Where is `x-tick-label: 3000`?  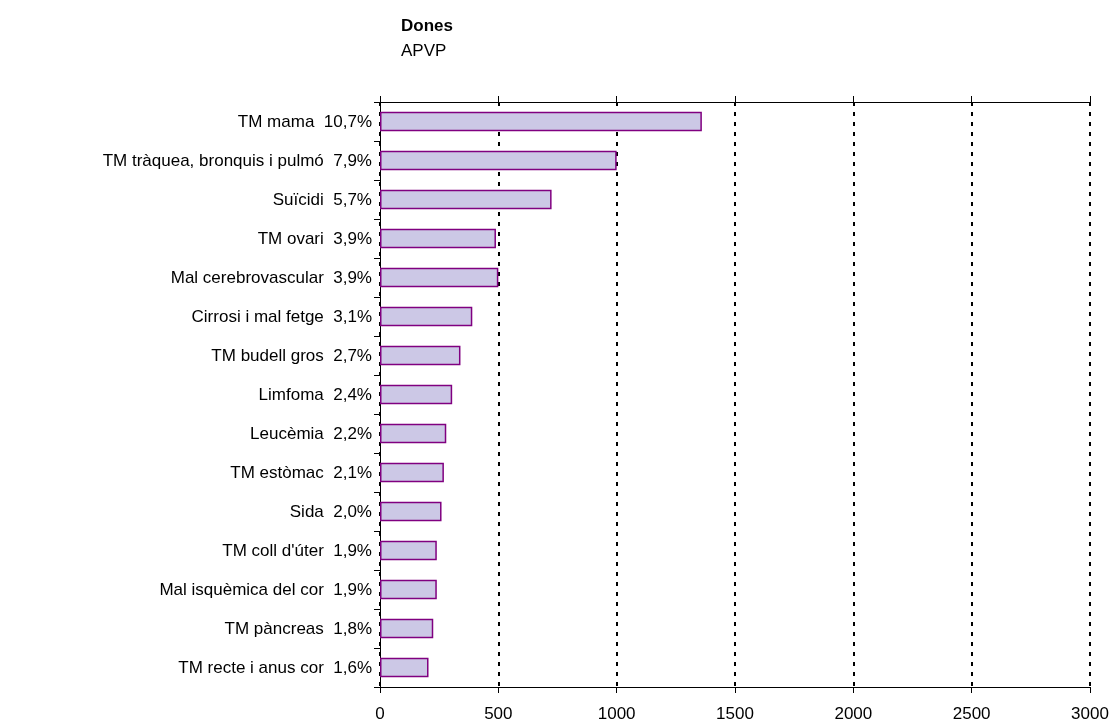
x-tick-label: 3000 is located at coordinates (1090, 713).